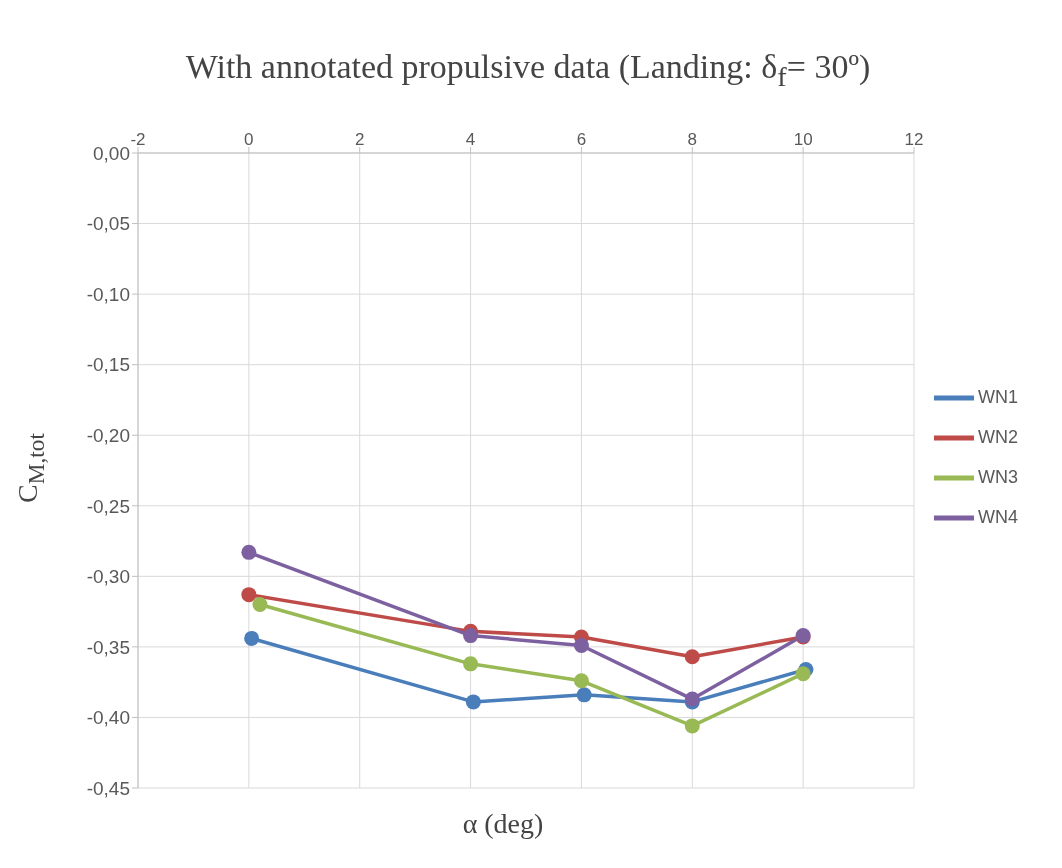  I want to click on legend-label: WN3, so click(998, 476).